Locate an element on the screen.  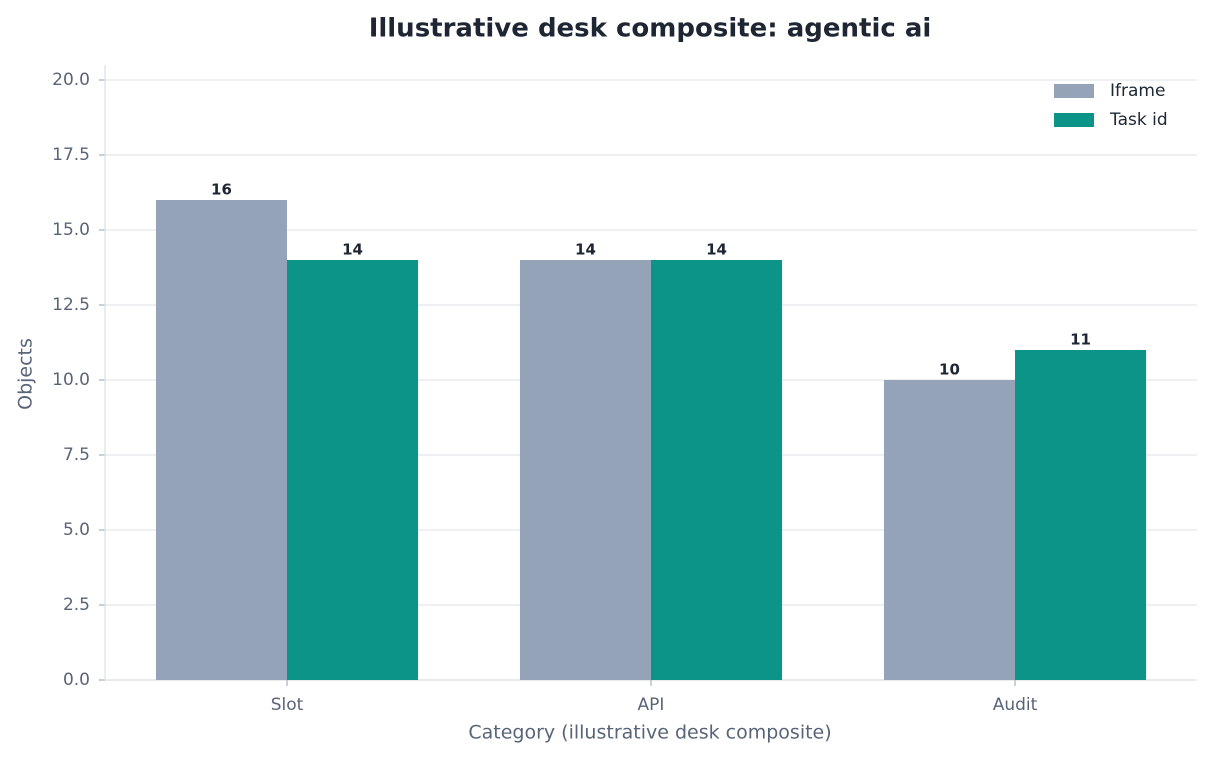
x-axis-label: Category (illustrative desk composite) is located at coordinates (649, 733).